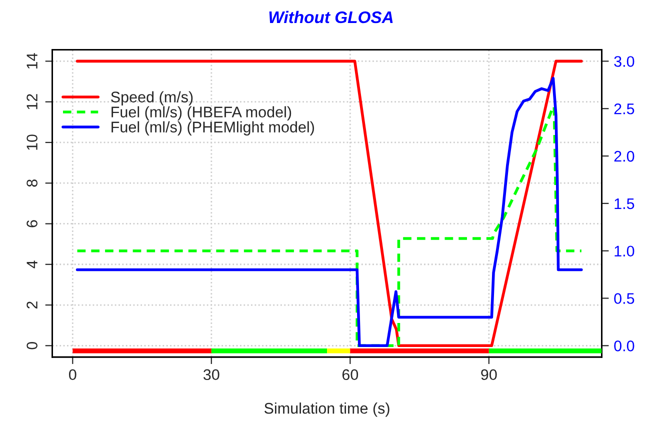 Image resolution: width=662 pixels, height=437 pixels. I want to click on y2-tick-label: 2.0, so click(624, 156).